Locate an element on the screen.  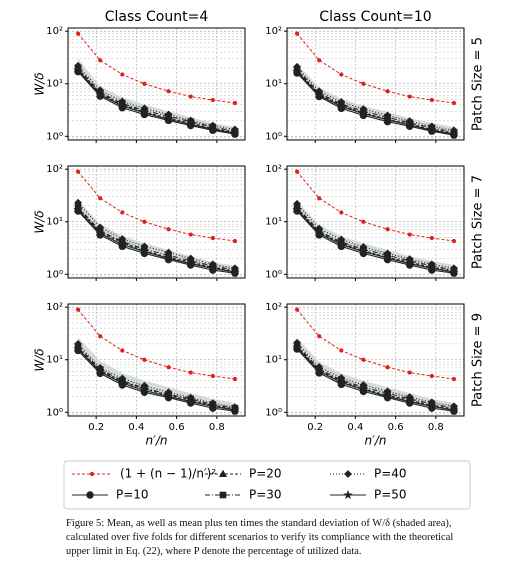
x-tick-label: 0.8 is located at coordinates (217, 427).